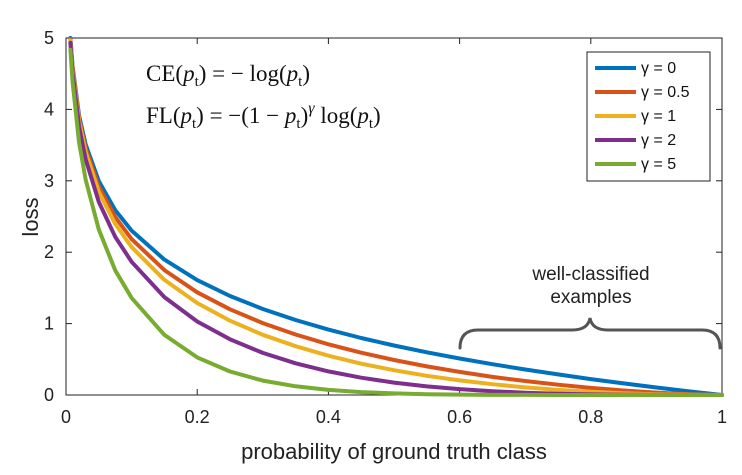 The width and height of the screenshot is (742, 475). What do you see at coordinates (328, 417) in the screenshot?
I see `x-tick-label: 0.4` at bounding box center [328, 417].